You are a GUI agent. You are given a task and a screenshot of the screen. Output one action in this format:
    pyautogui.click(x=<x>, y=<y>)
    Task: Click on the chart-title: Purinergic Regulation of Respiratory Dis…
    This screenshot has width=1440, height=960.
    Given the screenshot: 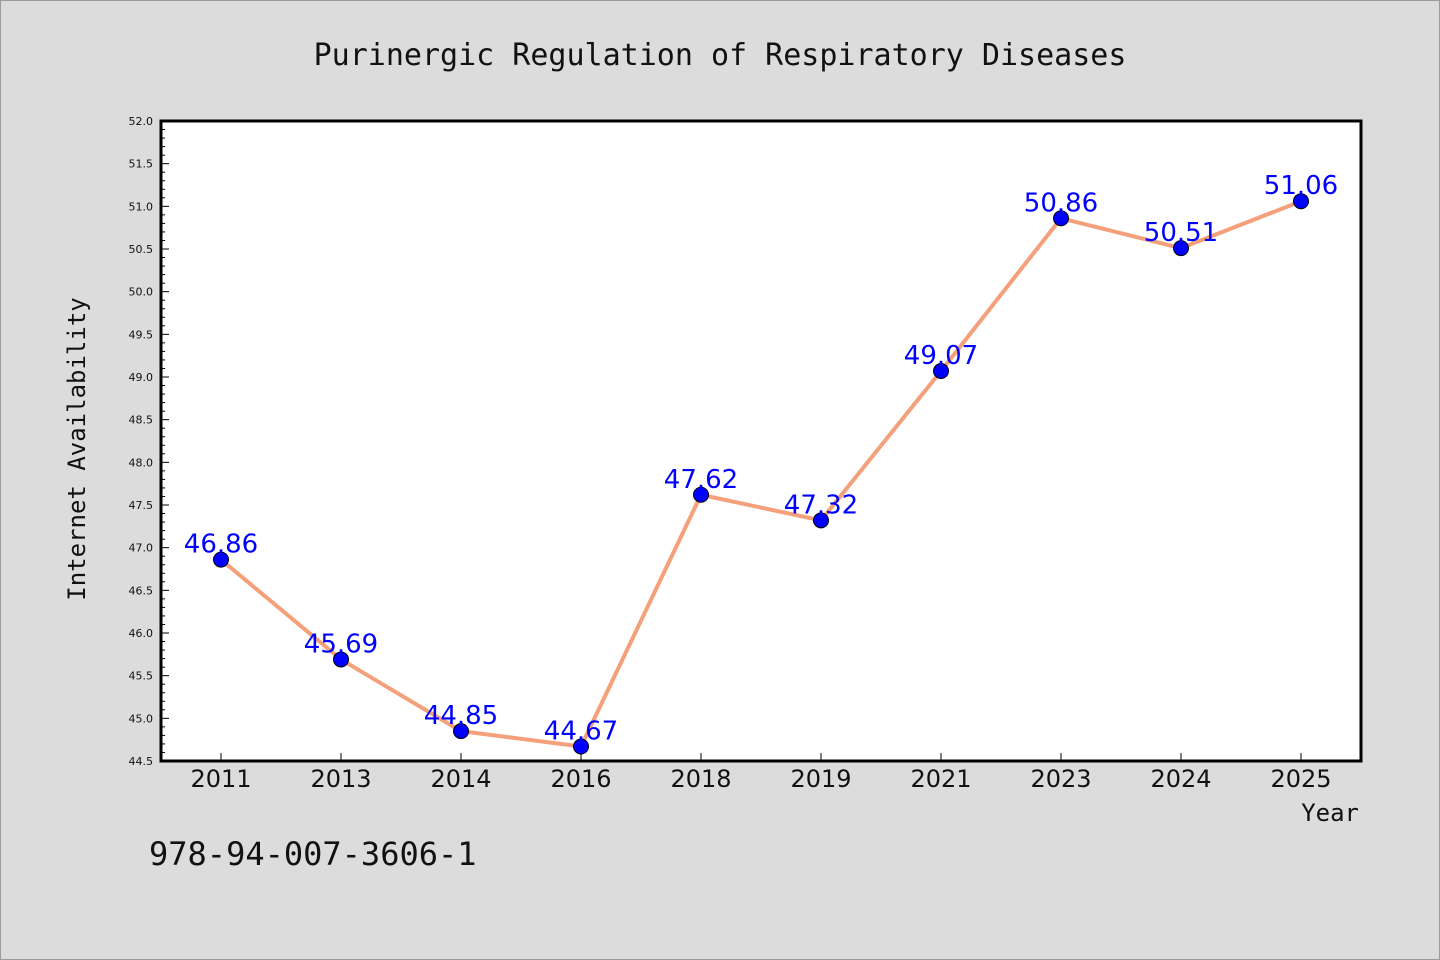 What is the action you would take?
    pyautogui.click(x=720, y=55)
    